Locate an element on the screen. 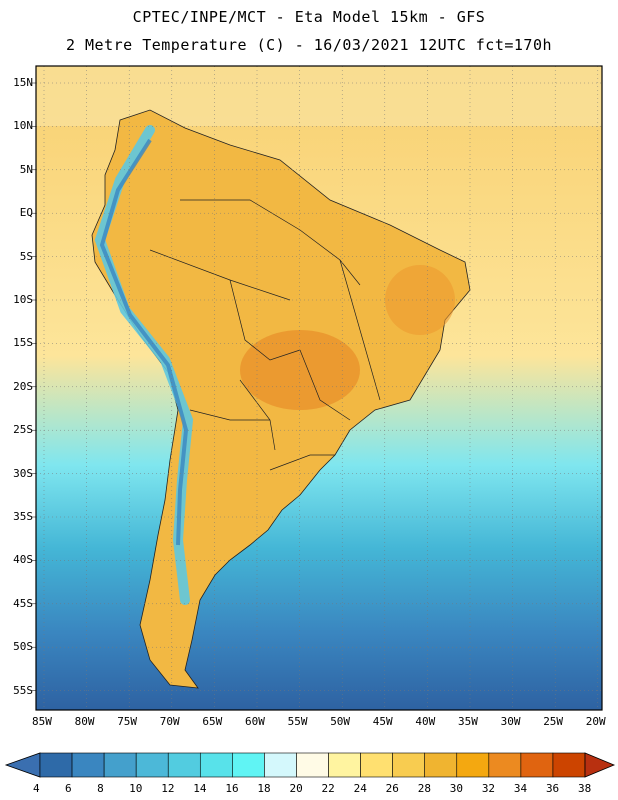  lon-label: 40W is located at coordinates (425, 721).